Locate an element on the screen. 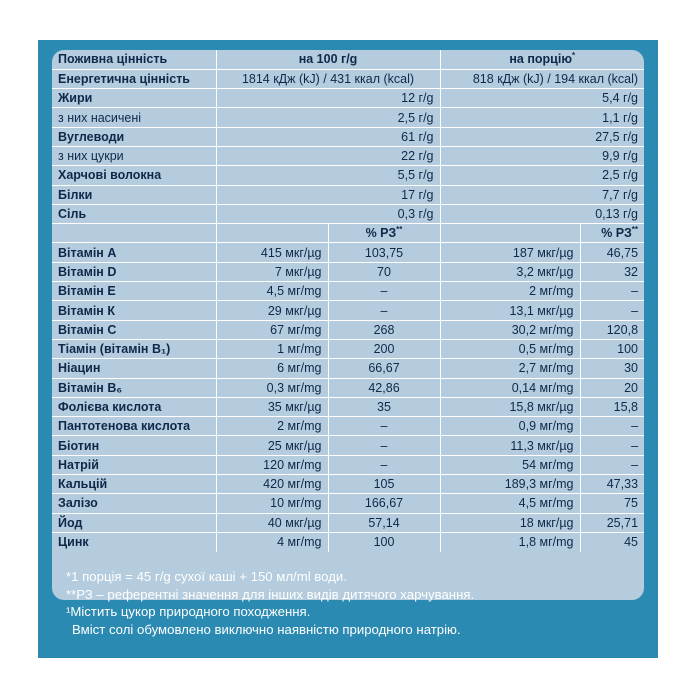  table-row: Кальцій 420 мг/mg 105 189,3 мг/mg 47,33 is located at coordinates (348, 484).